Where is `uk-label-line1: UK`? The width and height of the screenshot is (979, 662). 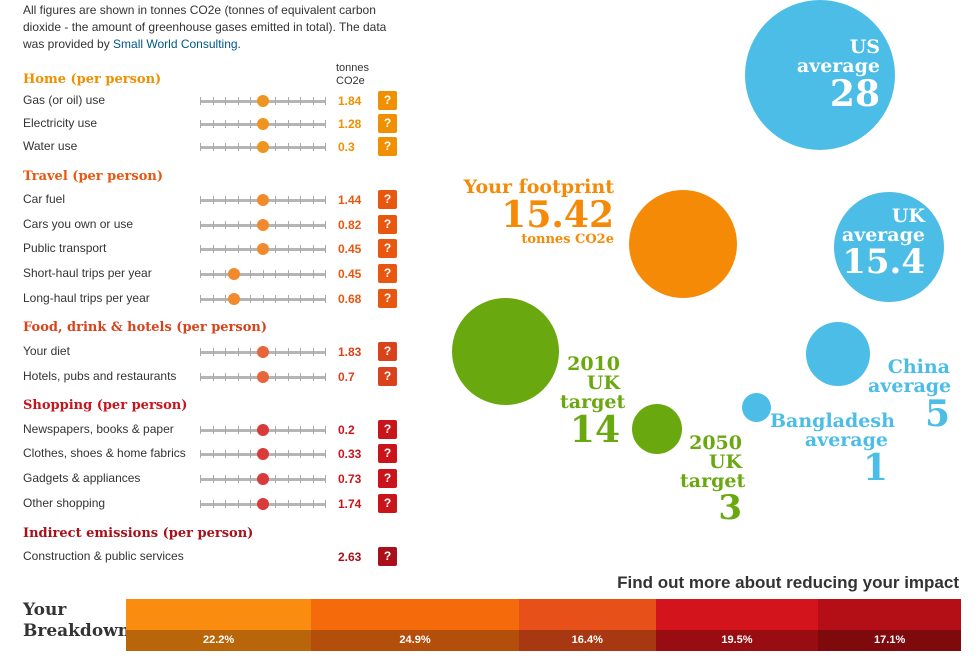 uk-label-line1: UK is located at coordinates (908, 216).